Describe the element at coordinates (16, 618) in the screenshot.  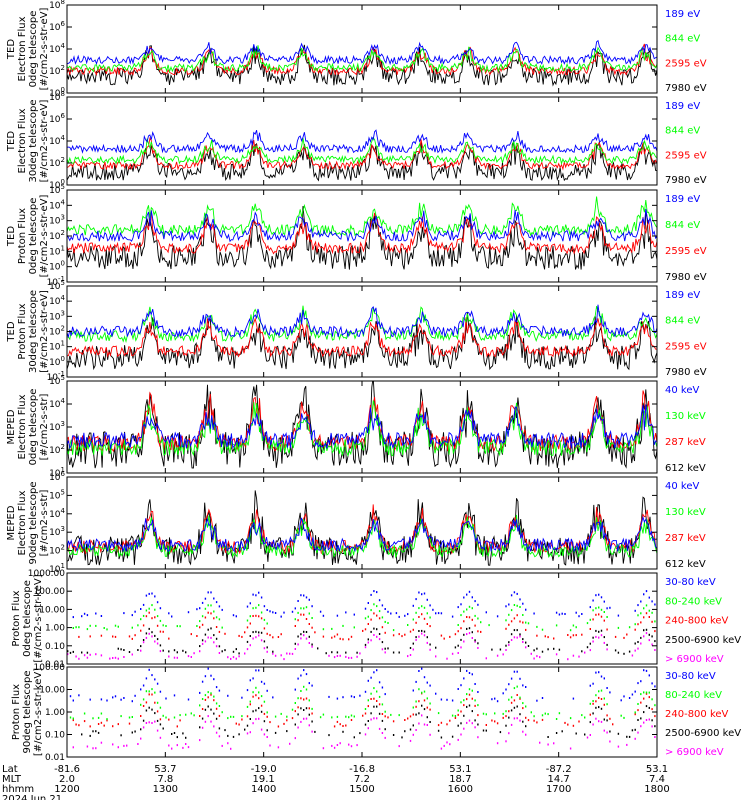
I see `y-axis-label-line: Proton Flux` at that location.